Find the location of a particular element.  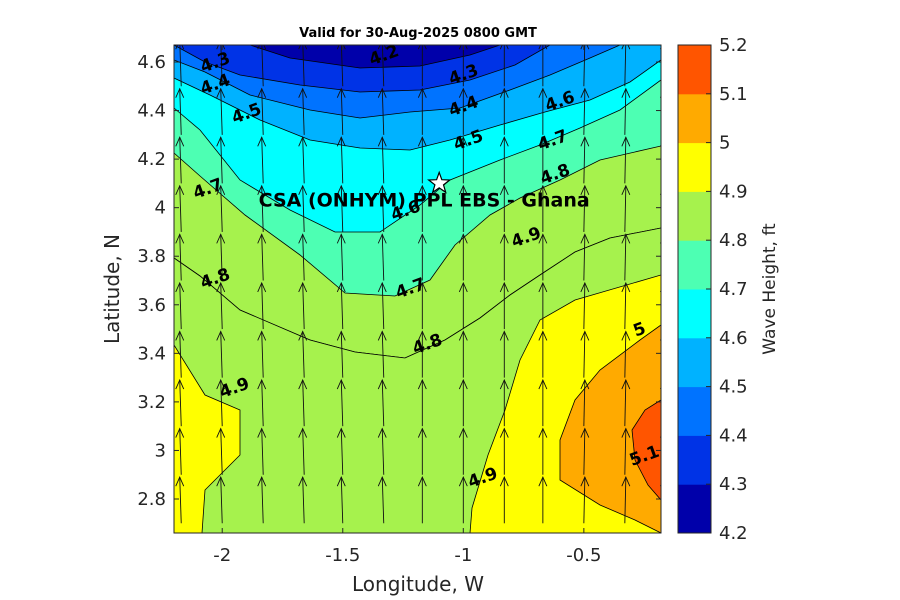

colorbar-tick-label: 4.8 is located at coordinates (733, 240).